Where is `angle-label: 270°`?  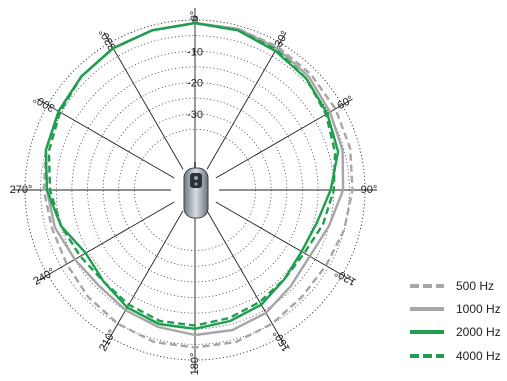 angle-label: 270° is located at coordinates (21, 190).